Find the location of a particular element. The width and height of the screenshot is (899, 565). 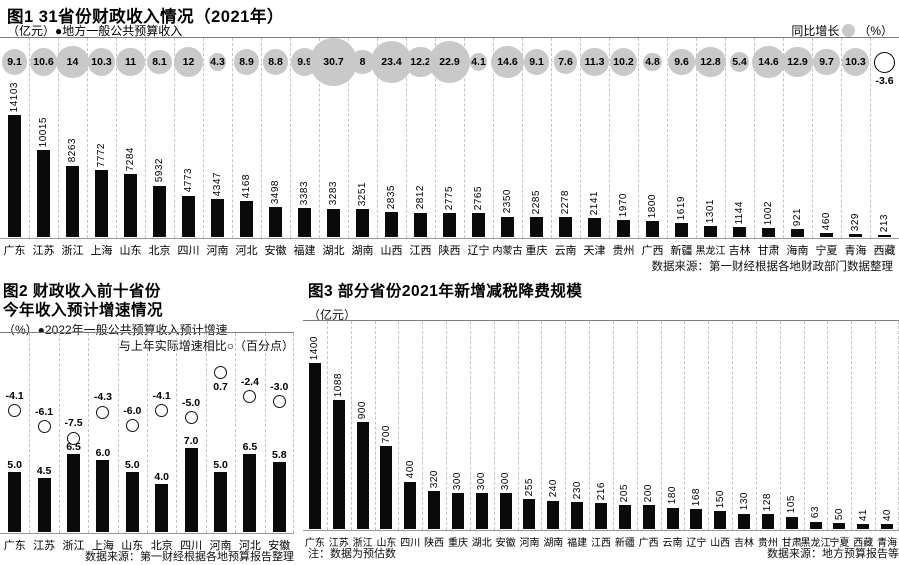

bubble-value-label: 14 is located at coordinates (72, 62).